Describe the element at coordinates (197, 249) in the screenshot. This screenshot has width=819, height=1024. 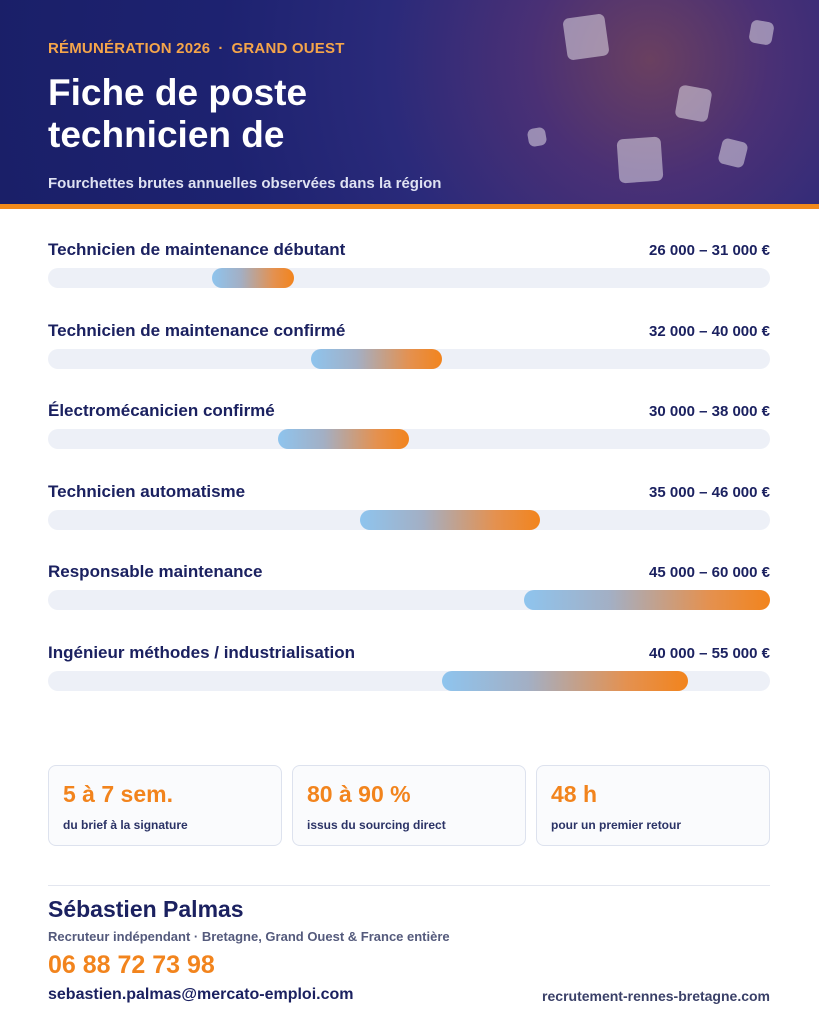
I see `salary-row-label: Technicien de maintenance débutant` at that location.